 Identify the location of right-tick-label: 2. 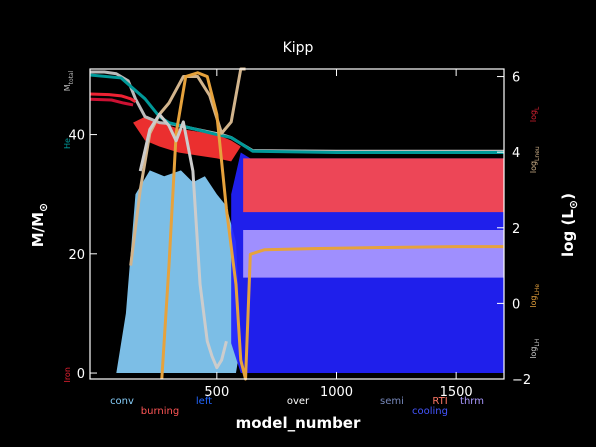
(516, 229).